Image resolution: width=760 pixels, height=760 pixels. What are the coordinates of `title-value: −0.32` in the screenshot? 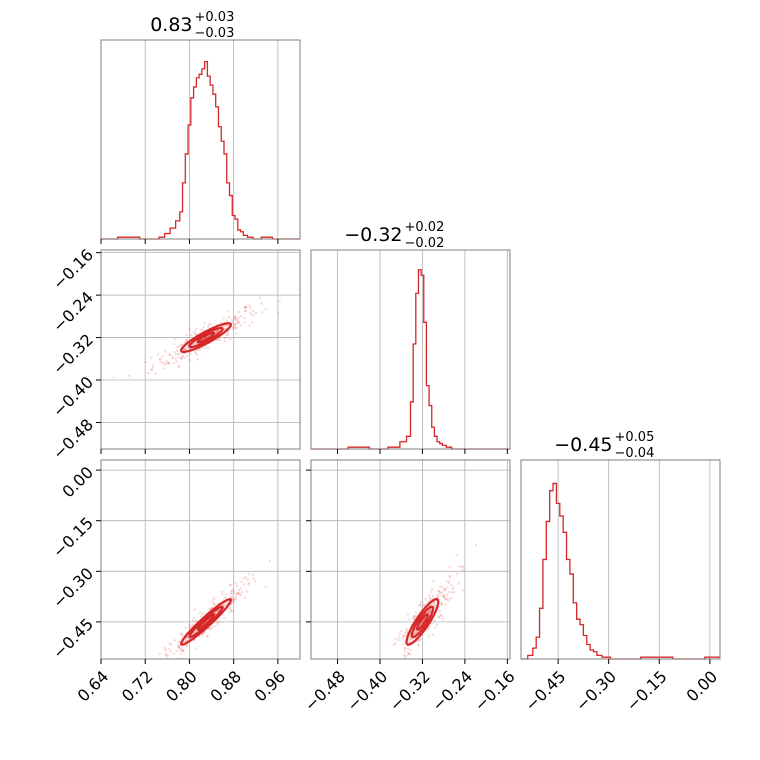 It's located at (373, 235).